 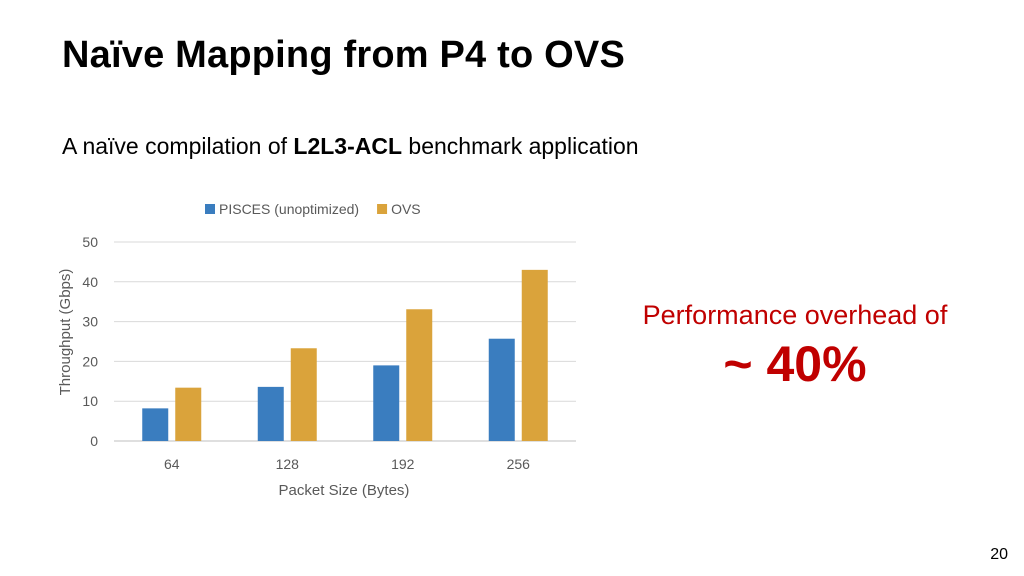 I want to click on subtitle-prefix: A naïve compilation of, so click(x=178, y=146).